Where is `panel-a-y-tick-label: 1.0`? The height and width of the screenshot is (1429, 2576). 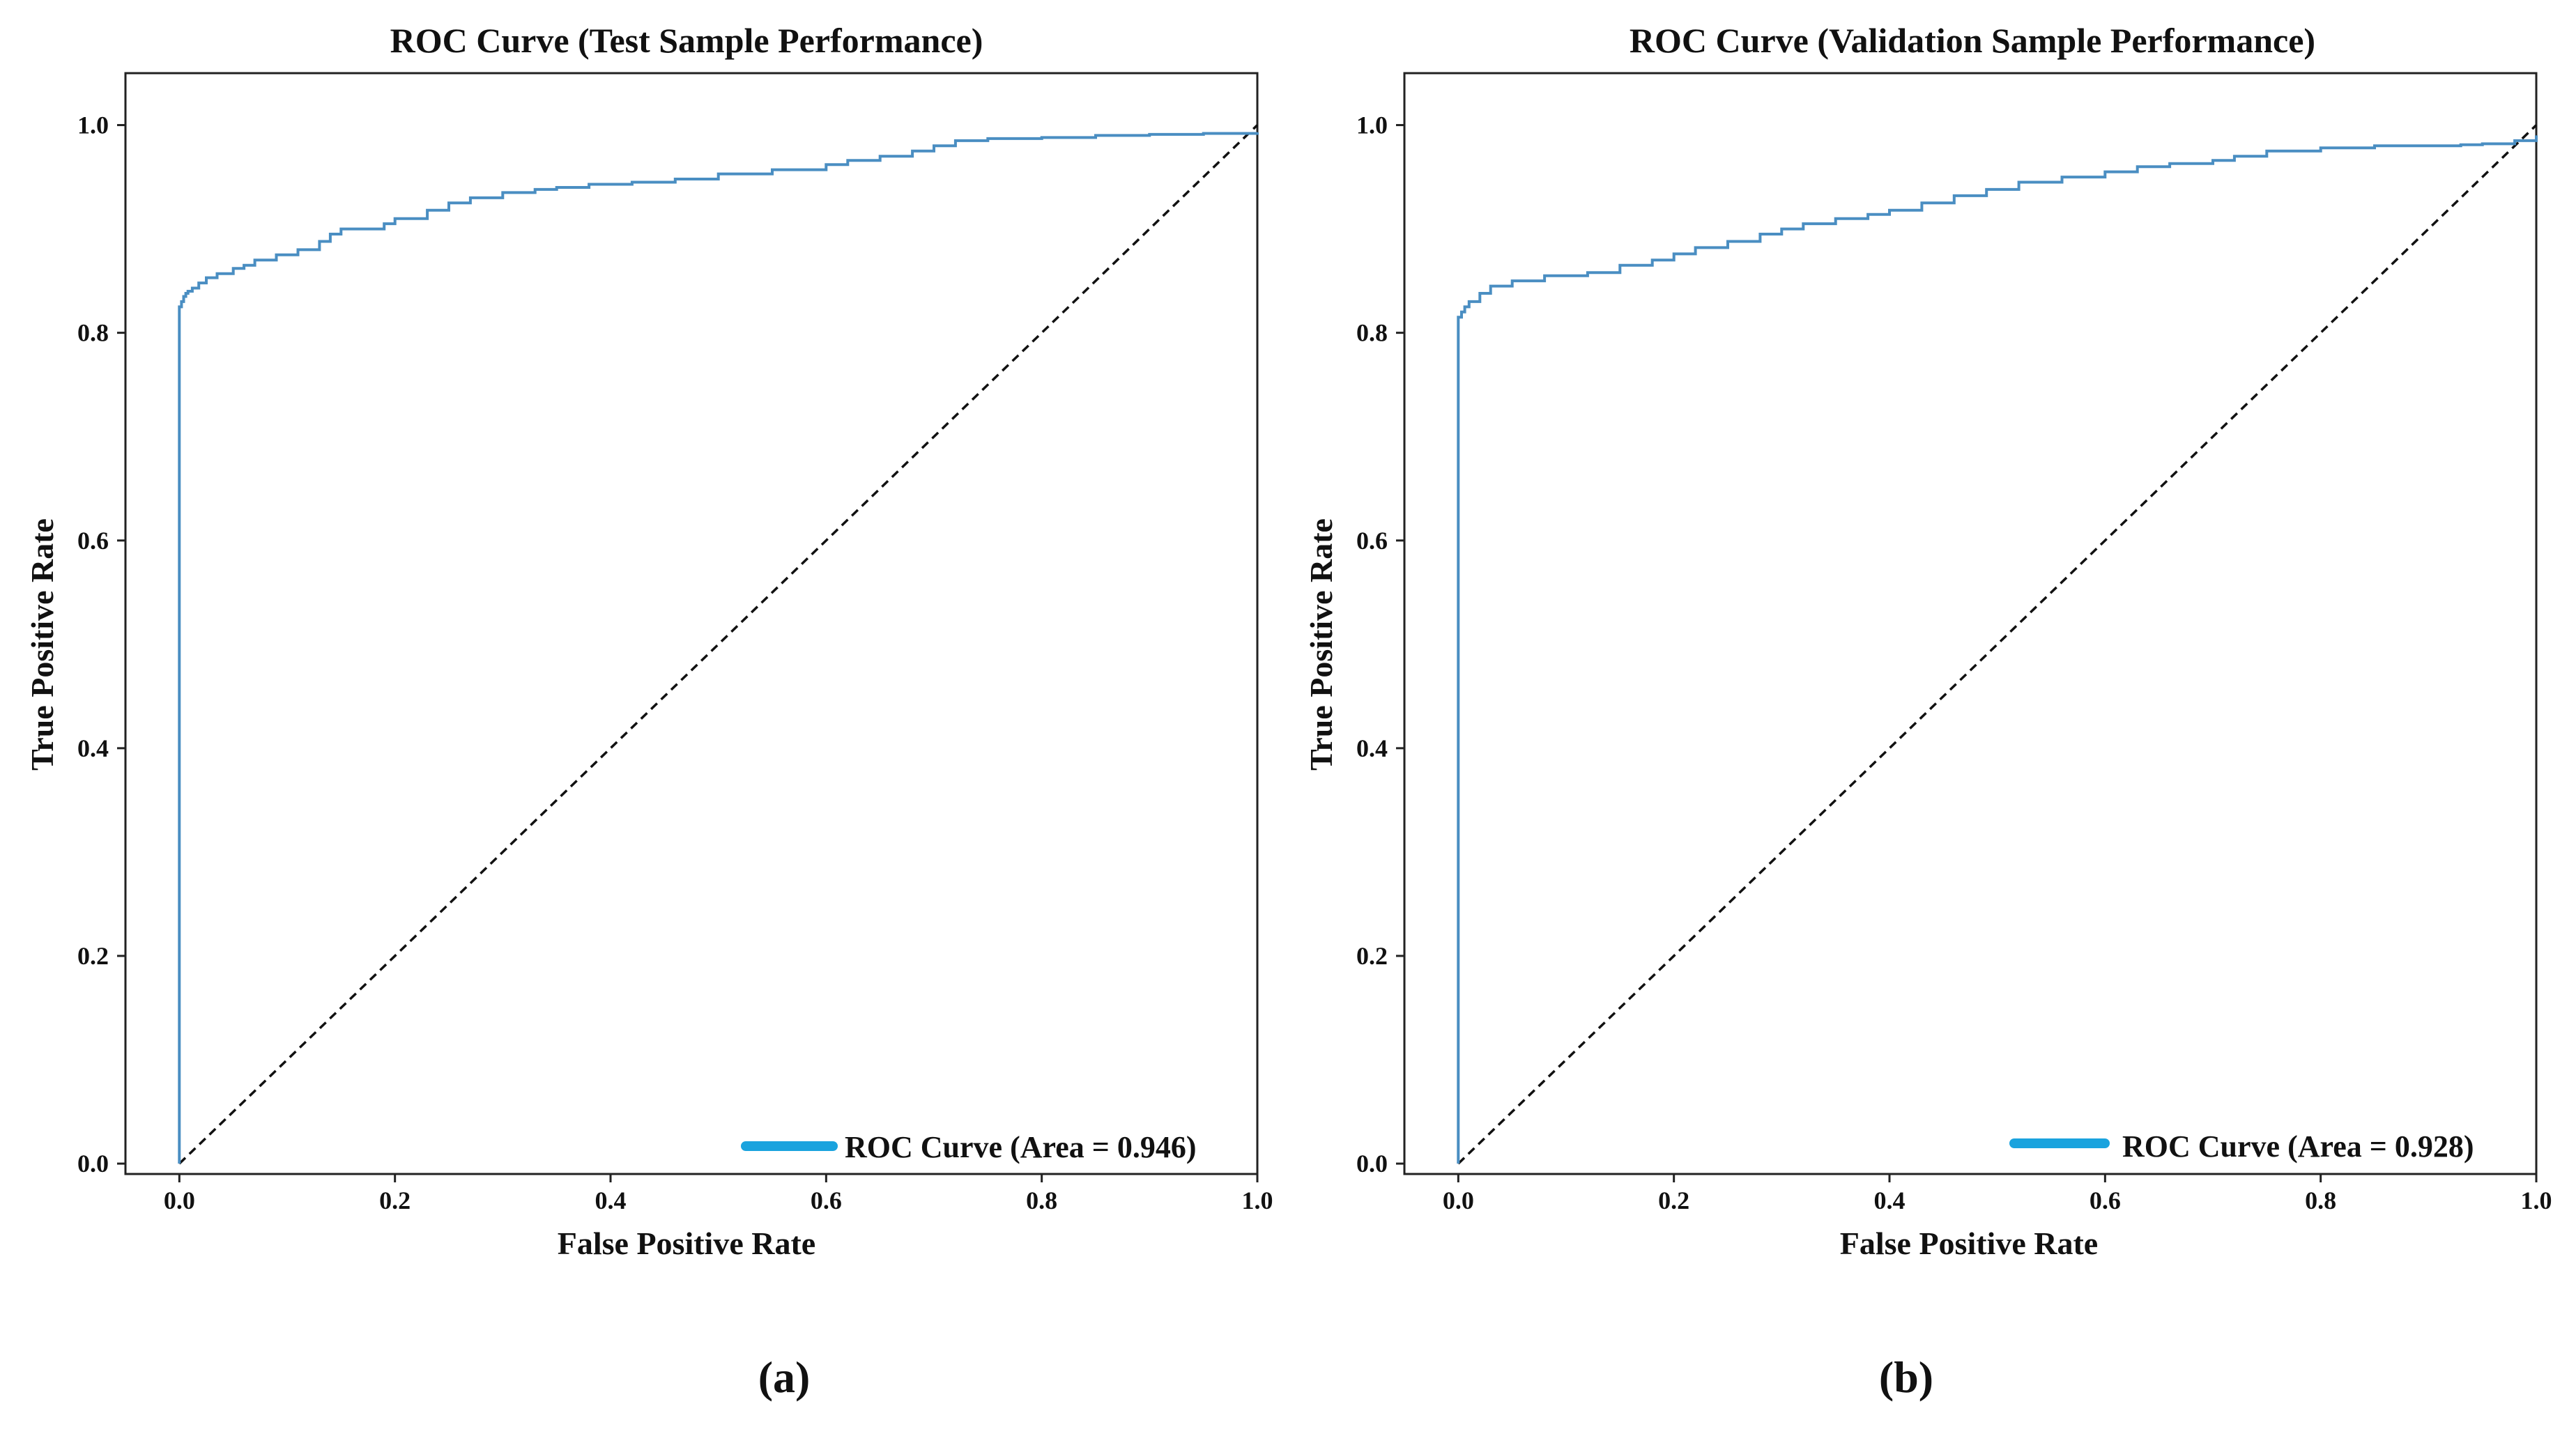
panel-a-y-tick-label: 1.0 is located at coordinates (93, 125).